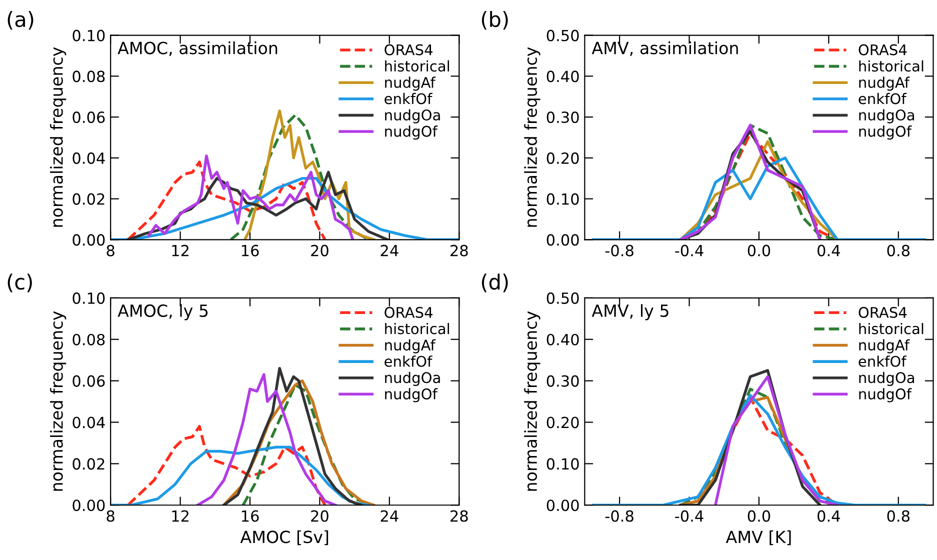  Describe the element at coordinates (495, 283) in the screenshot. I see `chart-title: (d)` at that location.